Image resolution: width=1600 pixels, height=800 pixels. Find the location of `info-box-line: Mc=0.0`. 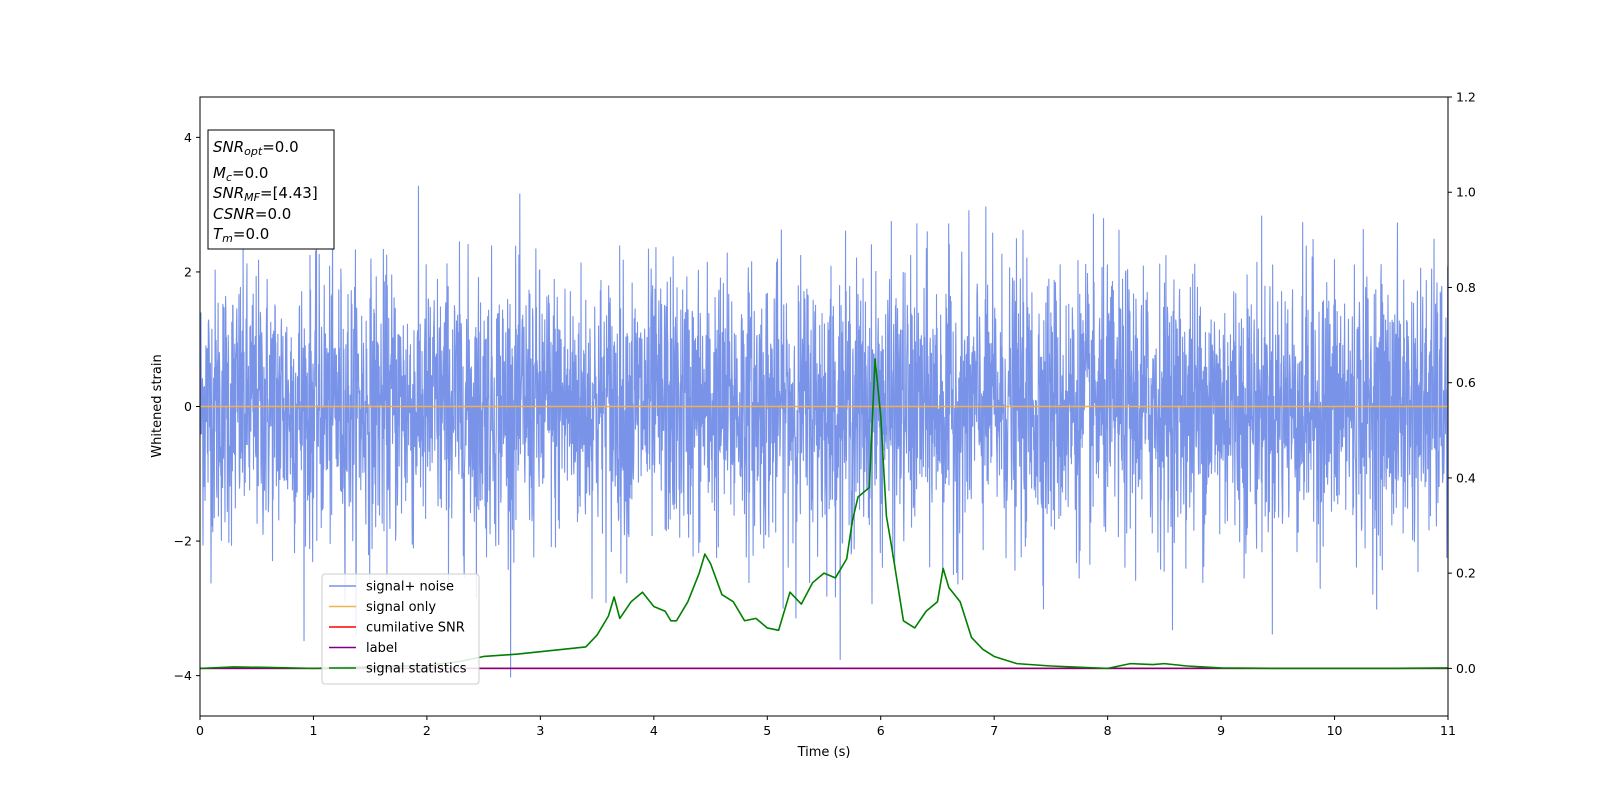

info-box-line: Mc=0.0 is located at coordinates (240, 174).